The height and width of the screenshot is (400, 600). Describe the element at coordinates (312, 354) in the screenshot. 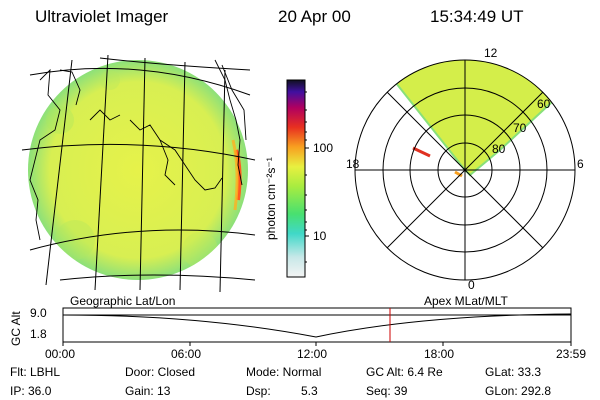

I see `x-tick-1200: 12:00` at that location.